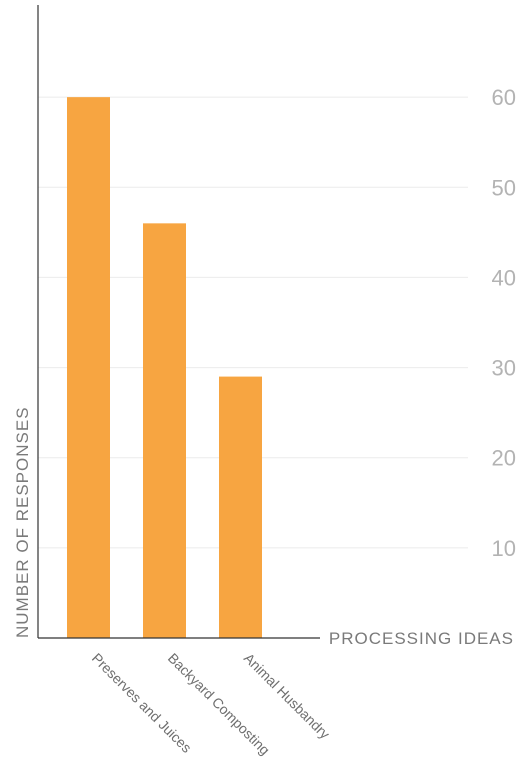 This screenshot has width=521, height=762. What do you see at coordinates (421, 638) in the screenshot?
I see `x-axis-title: PROCESSING IDEAS` at bounding box center [421, 638].